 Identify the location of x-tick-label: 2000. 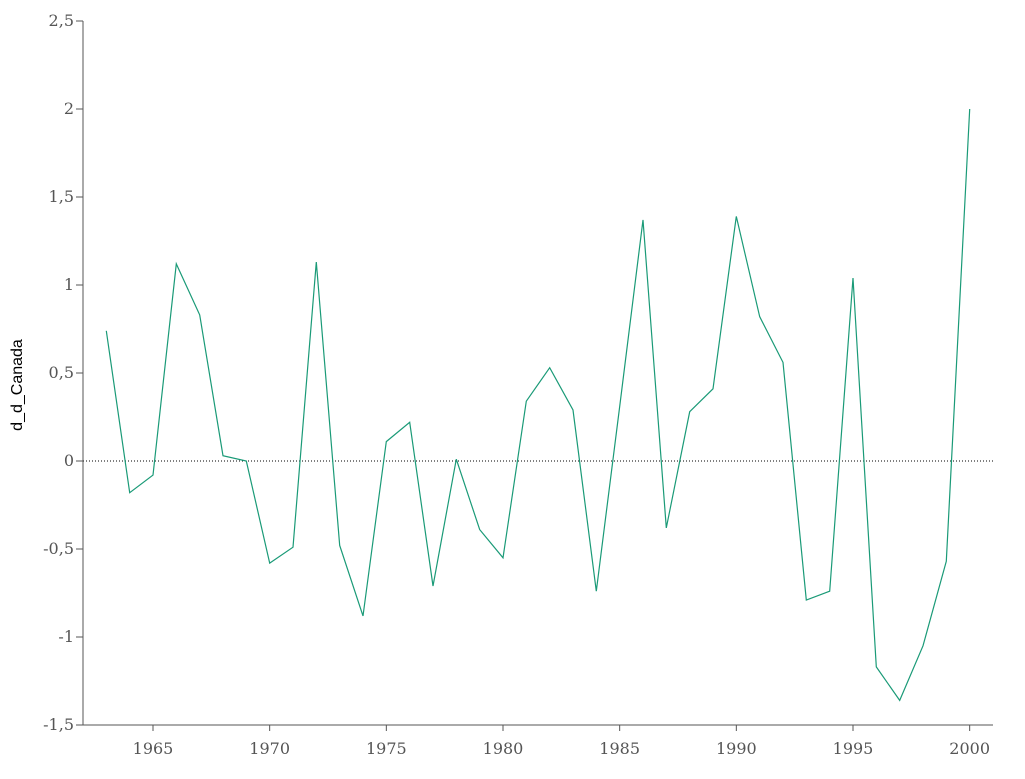
(969, 748).